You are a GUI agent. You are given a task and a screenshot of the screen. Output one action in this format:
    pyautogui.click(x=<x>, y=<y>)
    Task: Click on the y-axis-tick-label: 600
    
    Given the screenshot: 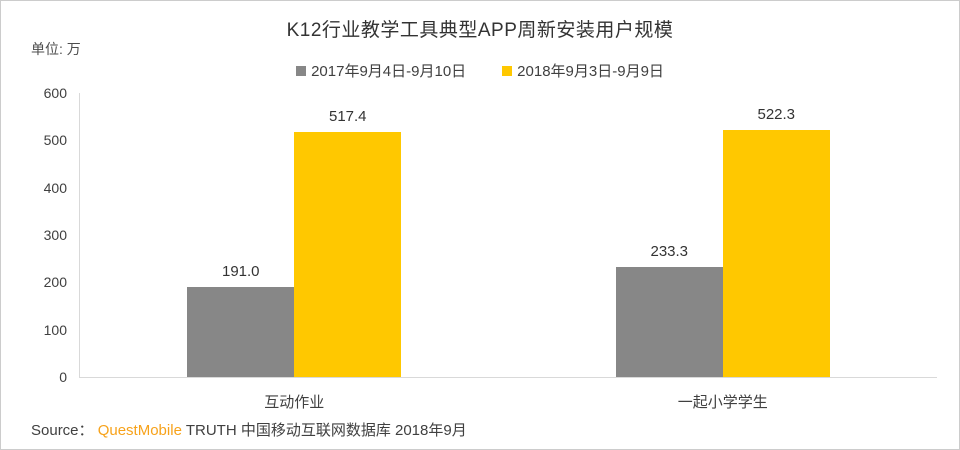 What is the action you would take?
    pyautogui.click(x=55, y=93)
    